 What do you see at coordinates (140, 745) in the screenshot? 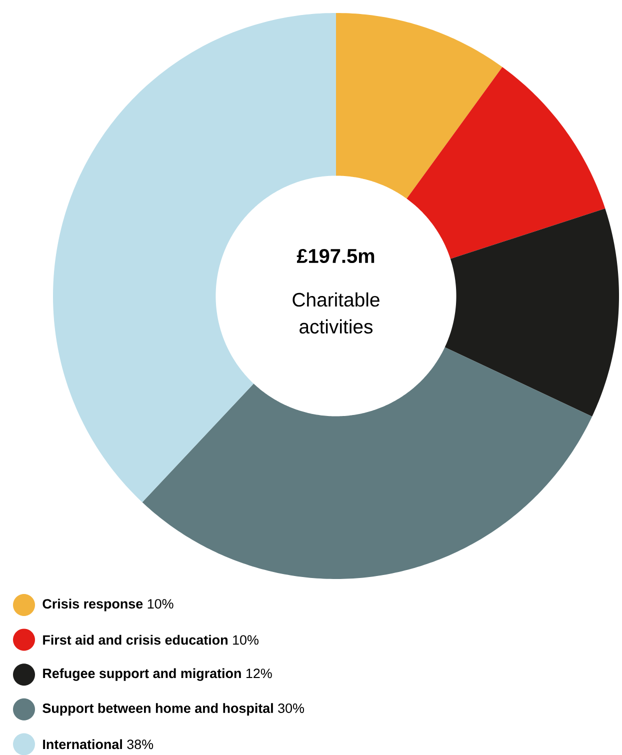
I see `data-label: 38%` at bounding box center [140, 745].